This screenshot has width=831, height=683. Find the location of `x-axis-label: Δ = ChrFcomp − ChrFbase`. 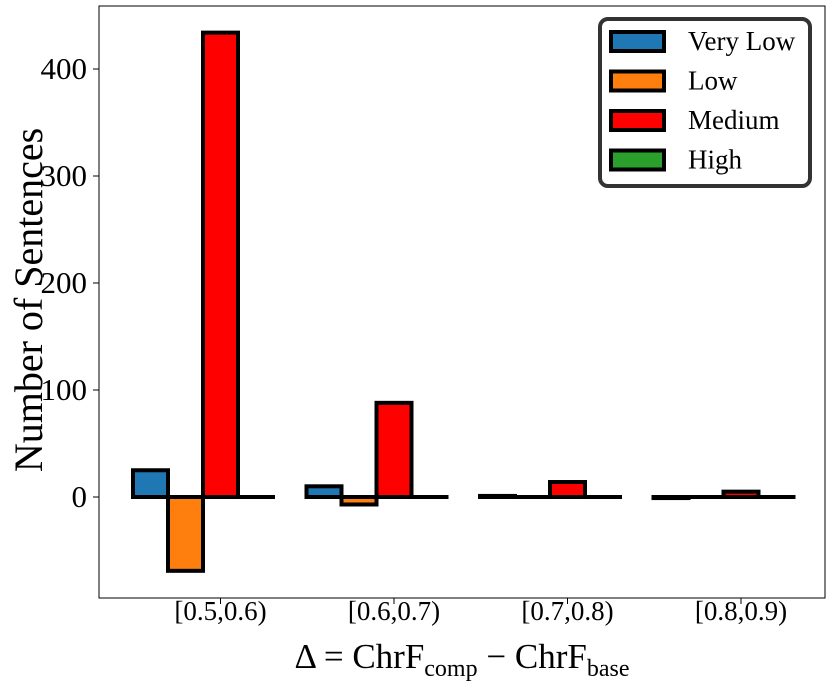

x-axis-label: Δ = ChrFcomp − ChrFbase is located at coordinates (462, 659).